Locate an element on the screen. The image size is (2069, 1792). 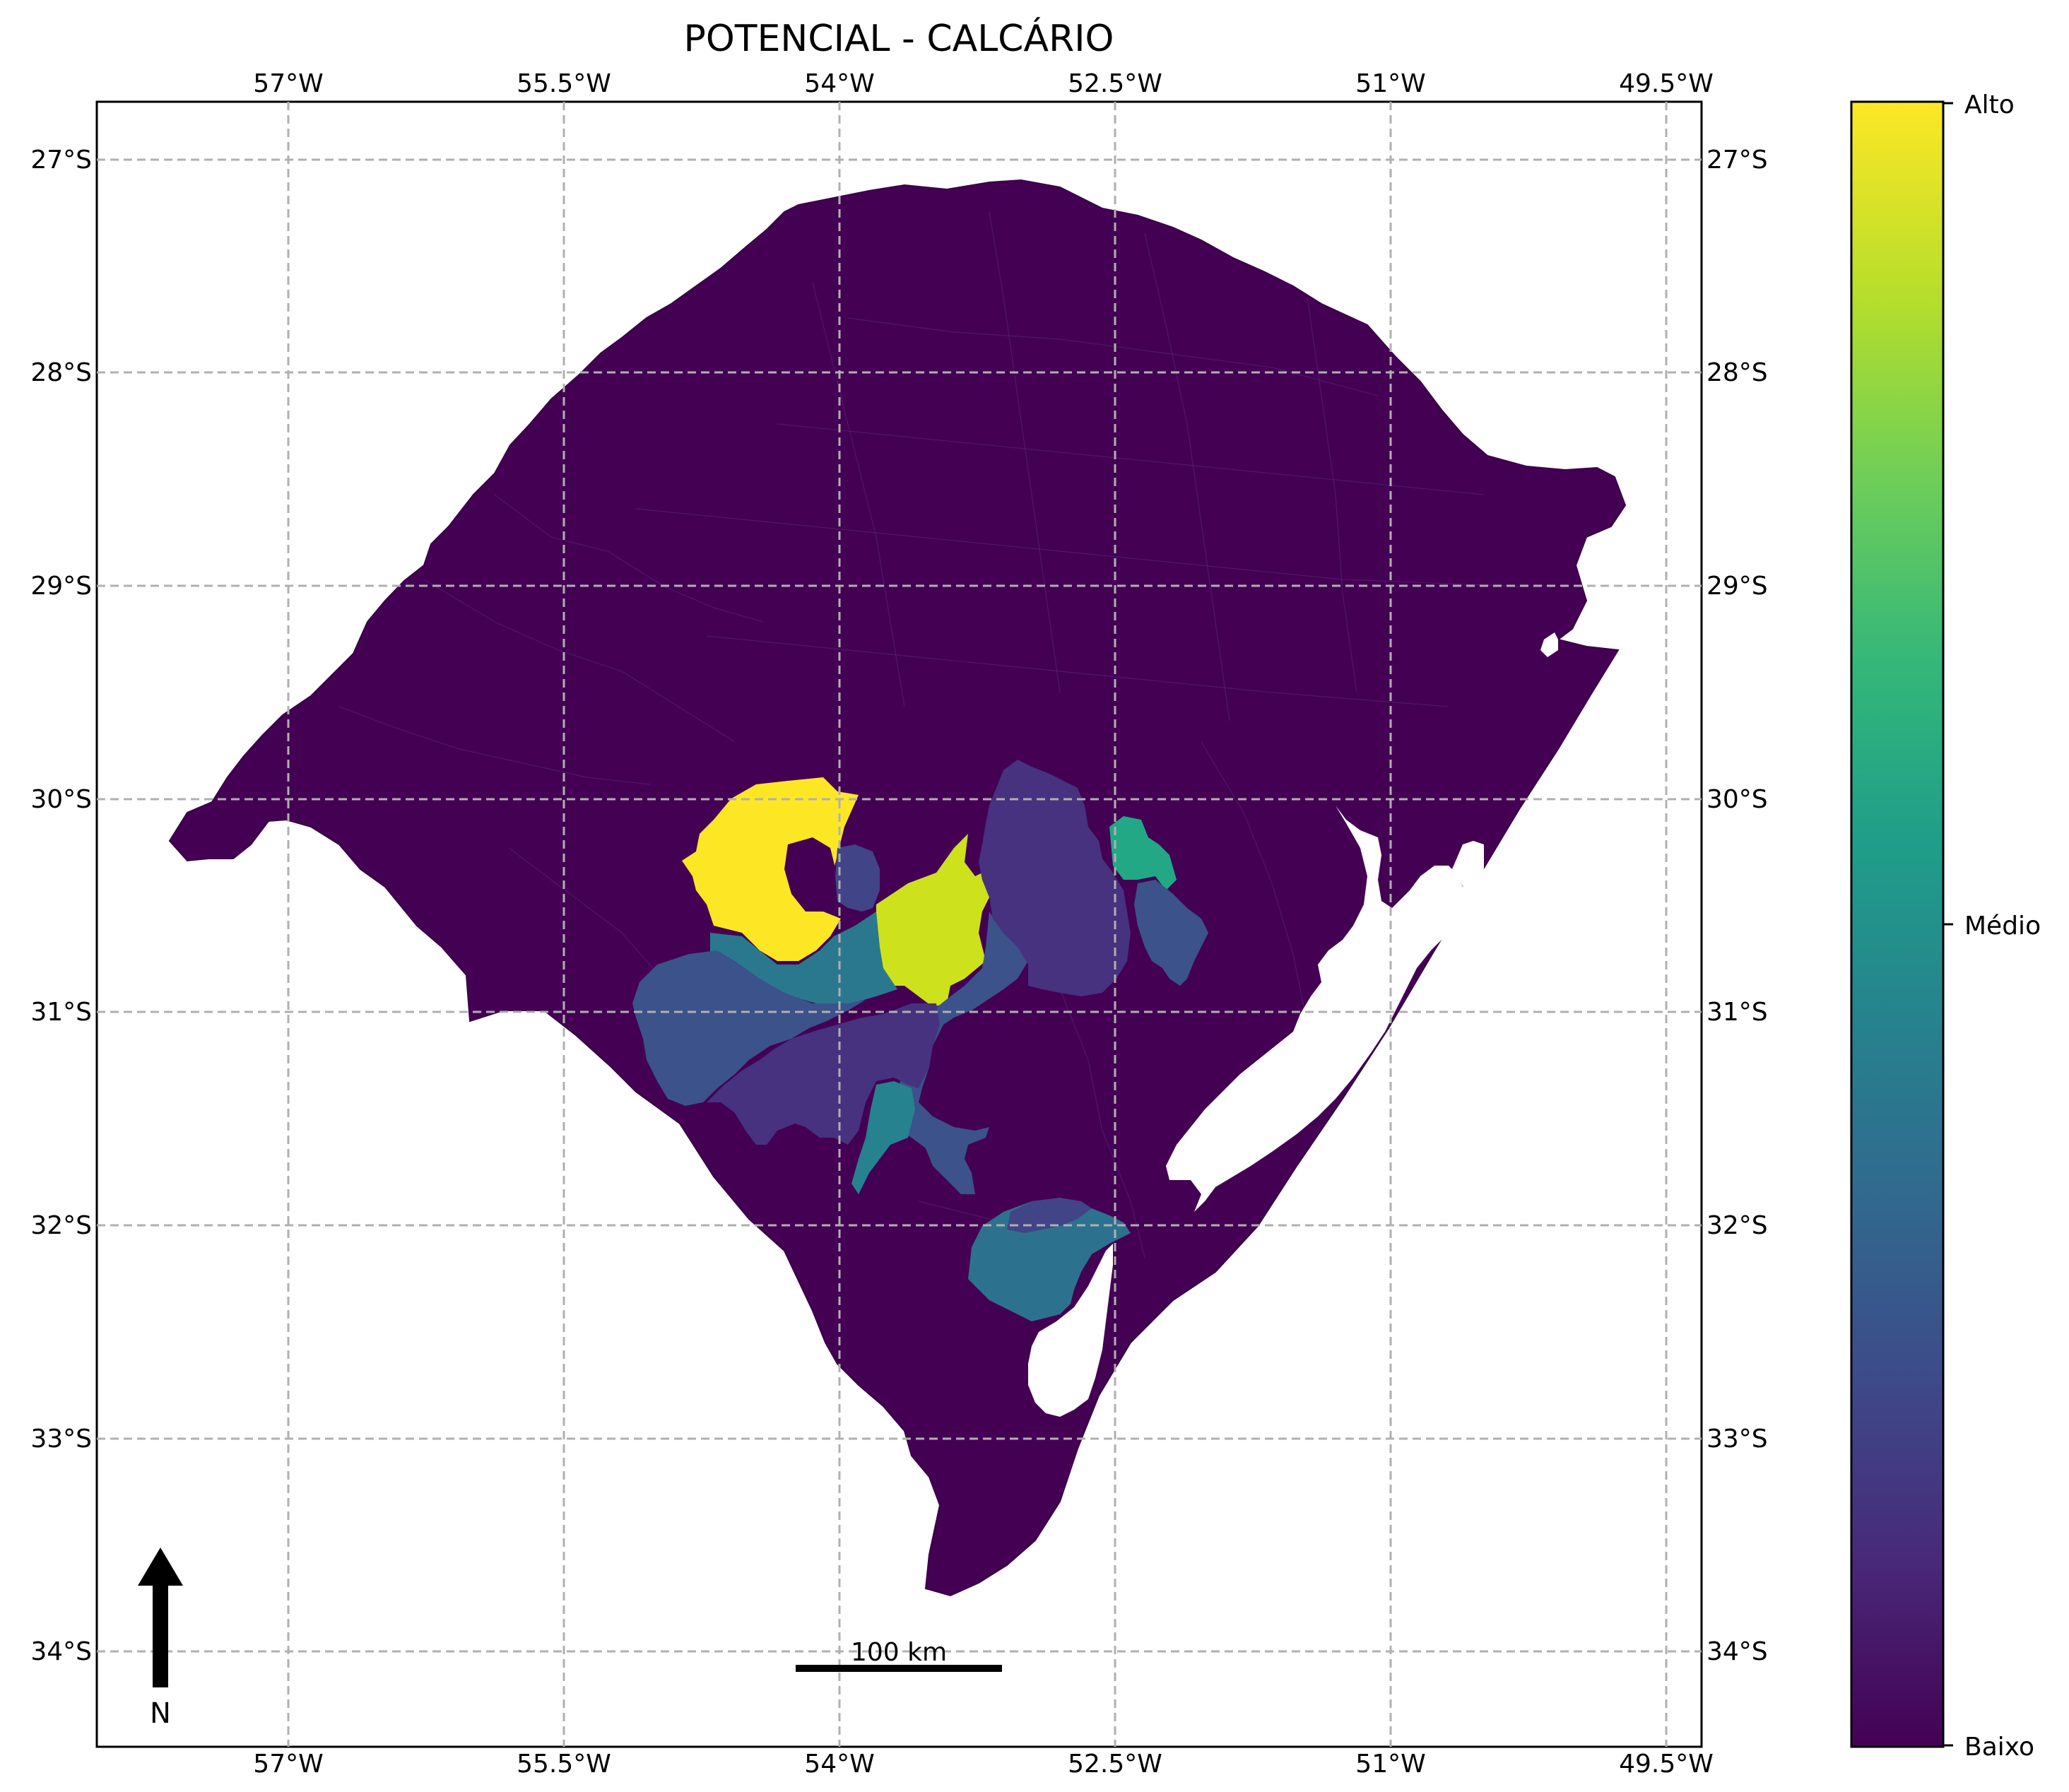
lat-label-left: 33°S is located at coordinates (61, 1439).